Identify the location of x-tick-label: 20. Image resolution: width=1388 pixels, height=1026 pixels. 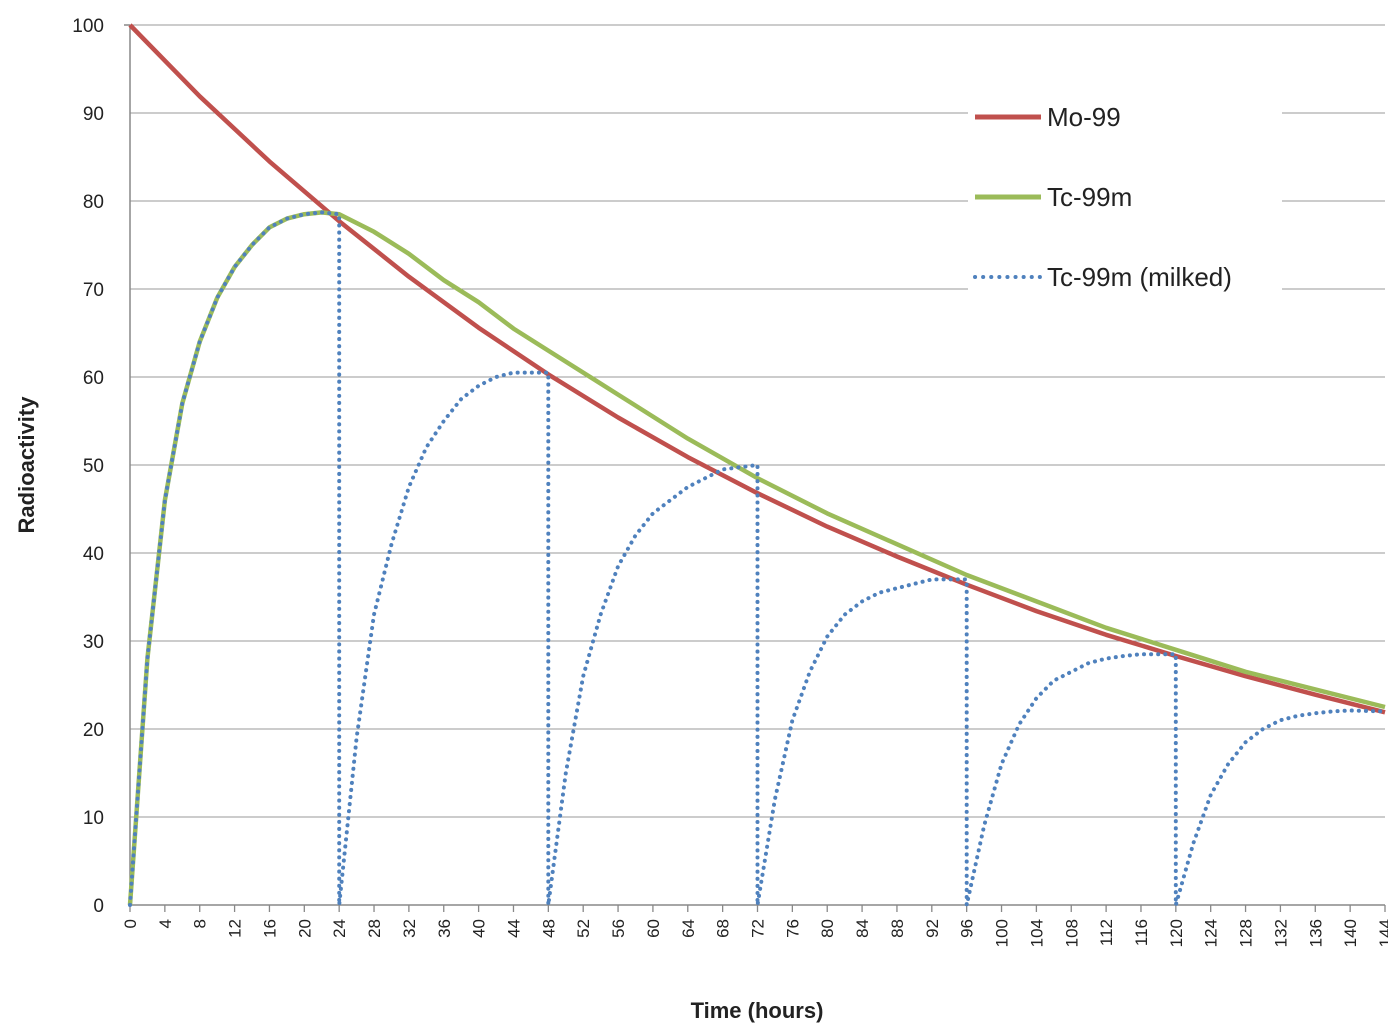
(304, 928).